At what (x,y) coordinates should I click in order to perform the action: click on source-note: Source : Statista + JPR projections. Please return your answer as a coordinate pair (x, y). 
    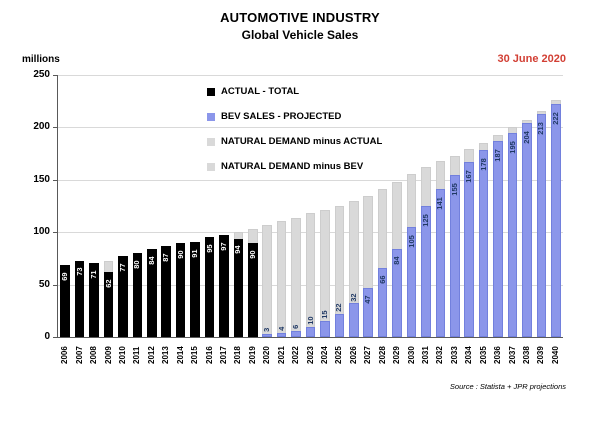
    Looking at the image, I should click on (507, 386).